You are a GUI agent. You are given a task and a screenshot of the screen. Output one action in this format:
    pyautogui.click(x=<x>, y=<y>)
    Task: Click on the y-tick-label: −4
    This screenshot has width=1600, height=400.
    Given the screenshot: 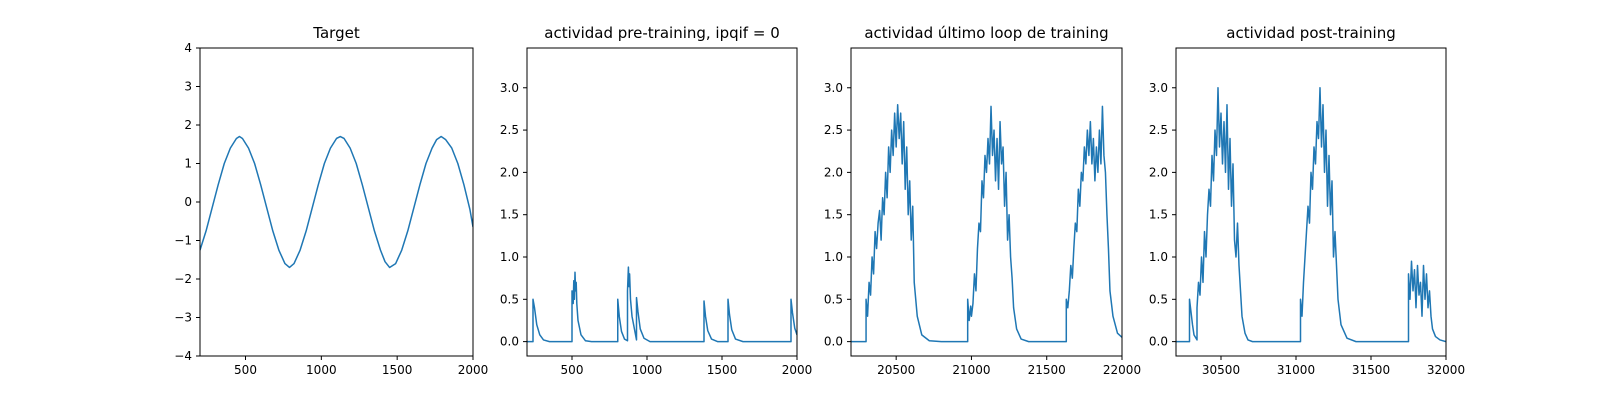 What is the action you would take?
    pyautogui.click(x=183, y=356)
    